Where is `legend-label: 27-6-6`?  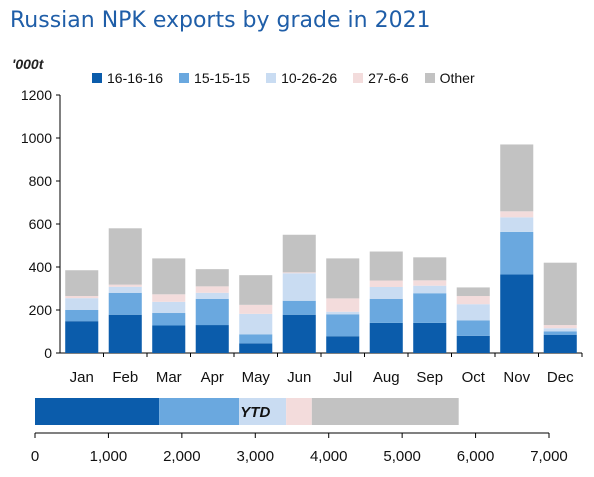 legend-label: 27-6-6 is located at coordinates (388, 78).